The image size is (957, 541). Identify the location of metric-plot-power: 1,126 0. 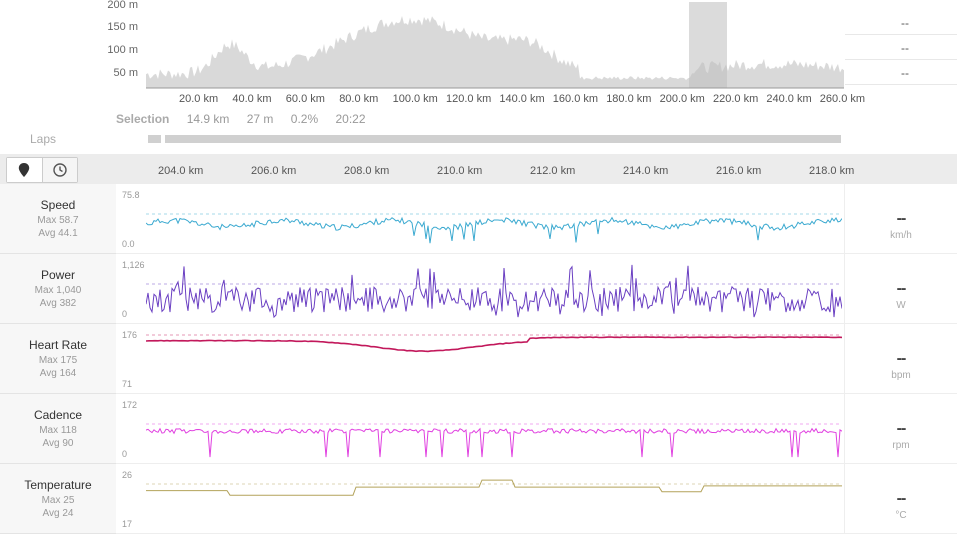
(480, 289).